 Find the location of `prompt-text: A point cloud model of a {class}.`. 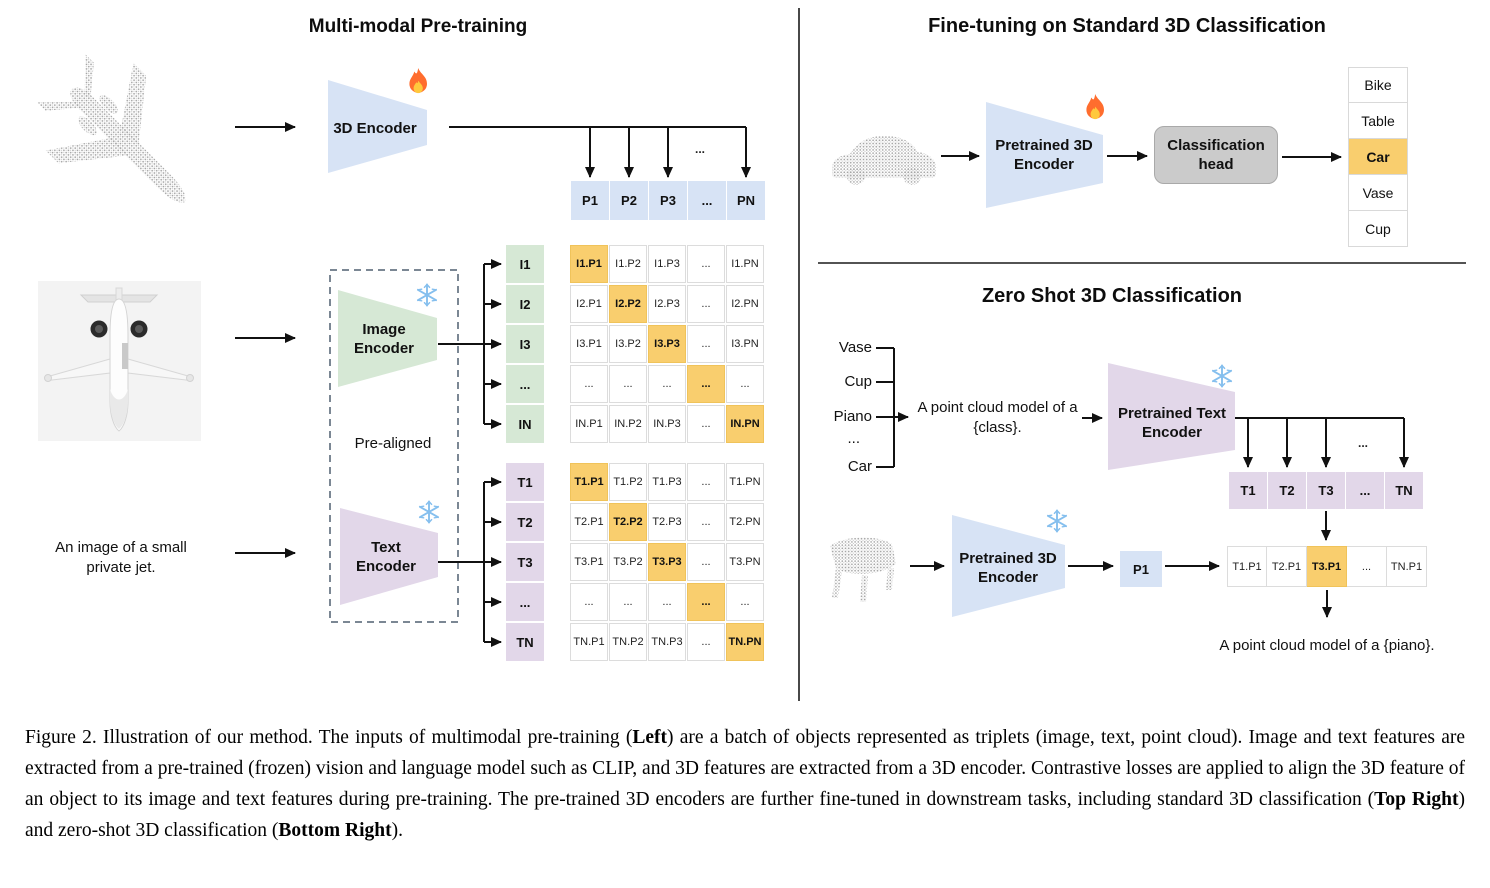

prompt-text: A point cloud model of a {class}. is located at coordinates (997, 417).